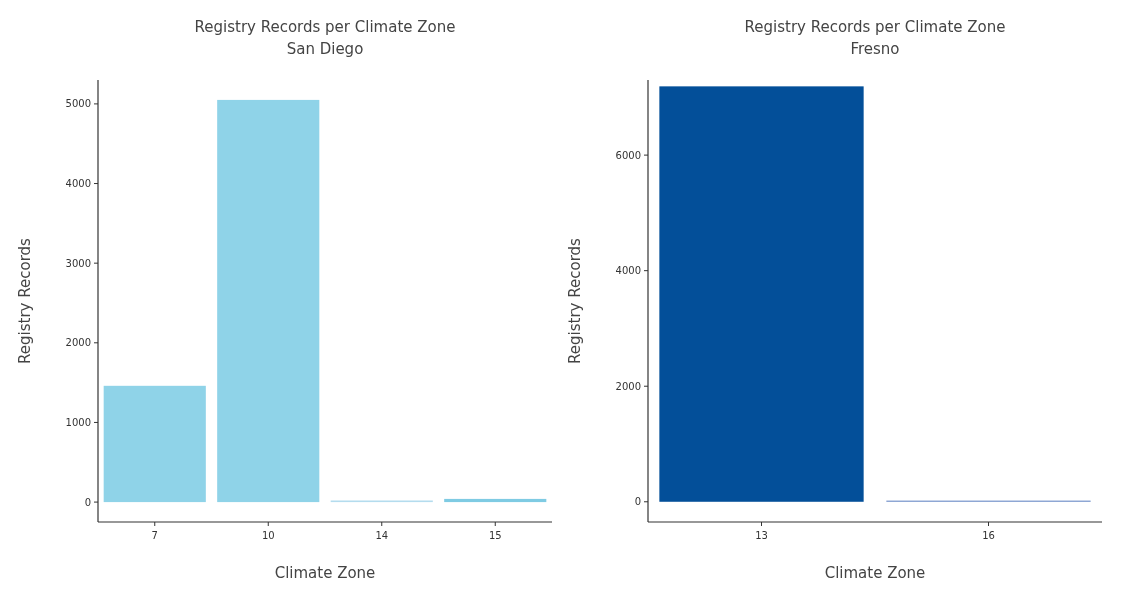  Describe the element at coordinates (78, 422) in the screenshot. I see `y-tick-label: 1000` at that location.